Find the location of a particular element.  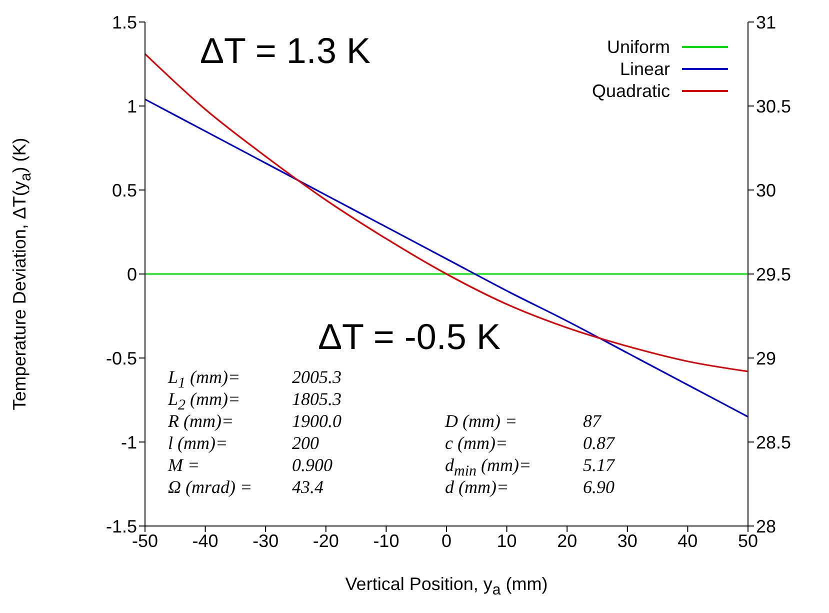

y-tick-label: 0.5 is located at coordinates (124, 190).